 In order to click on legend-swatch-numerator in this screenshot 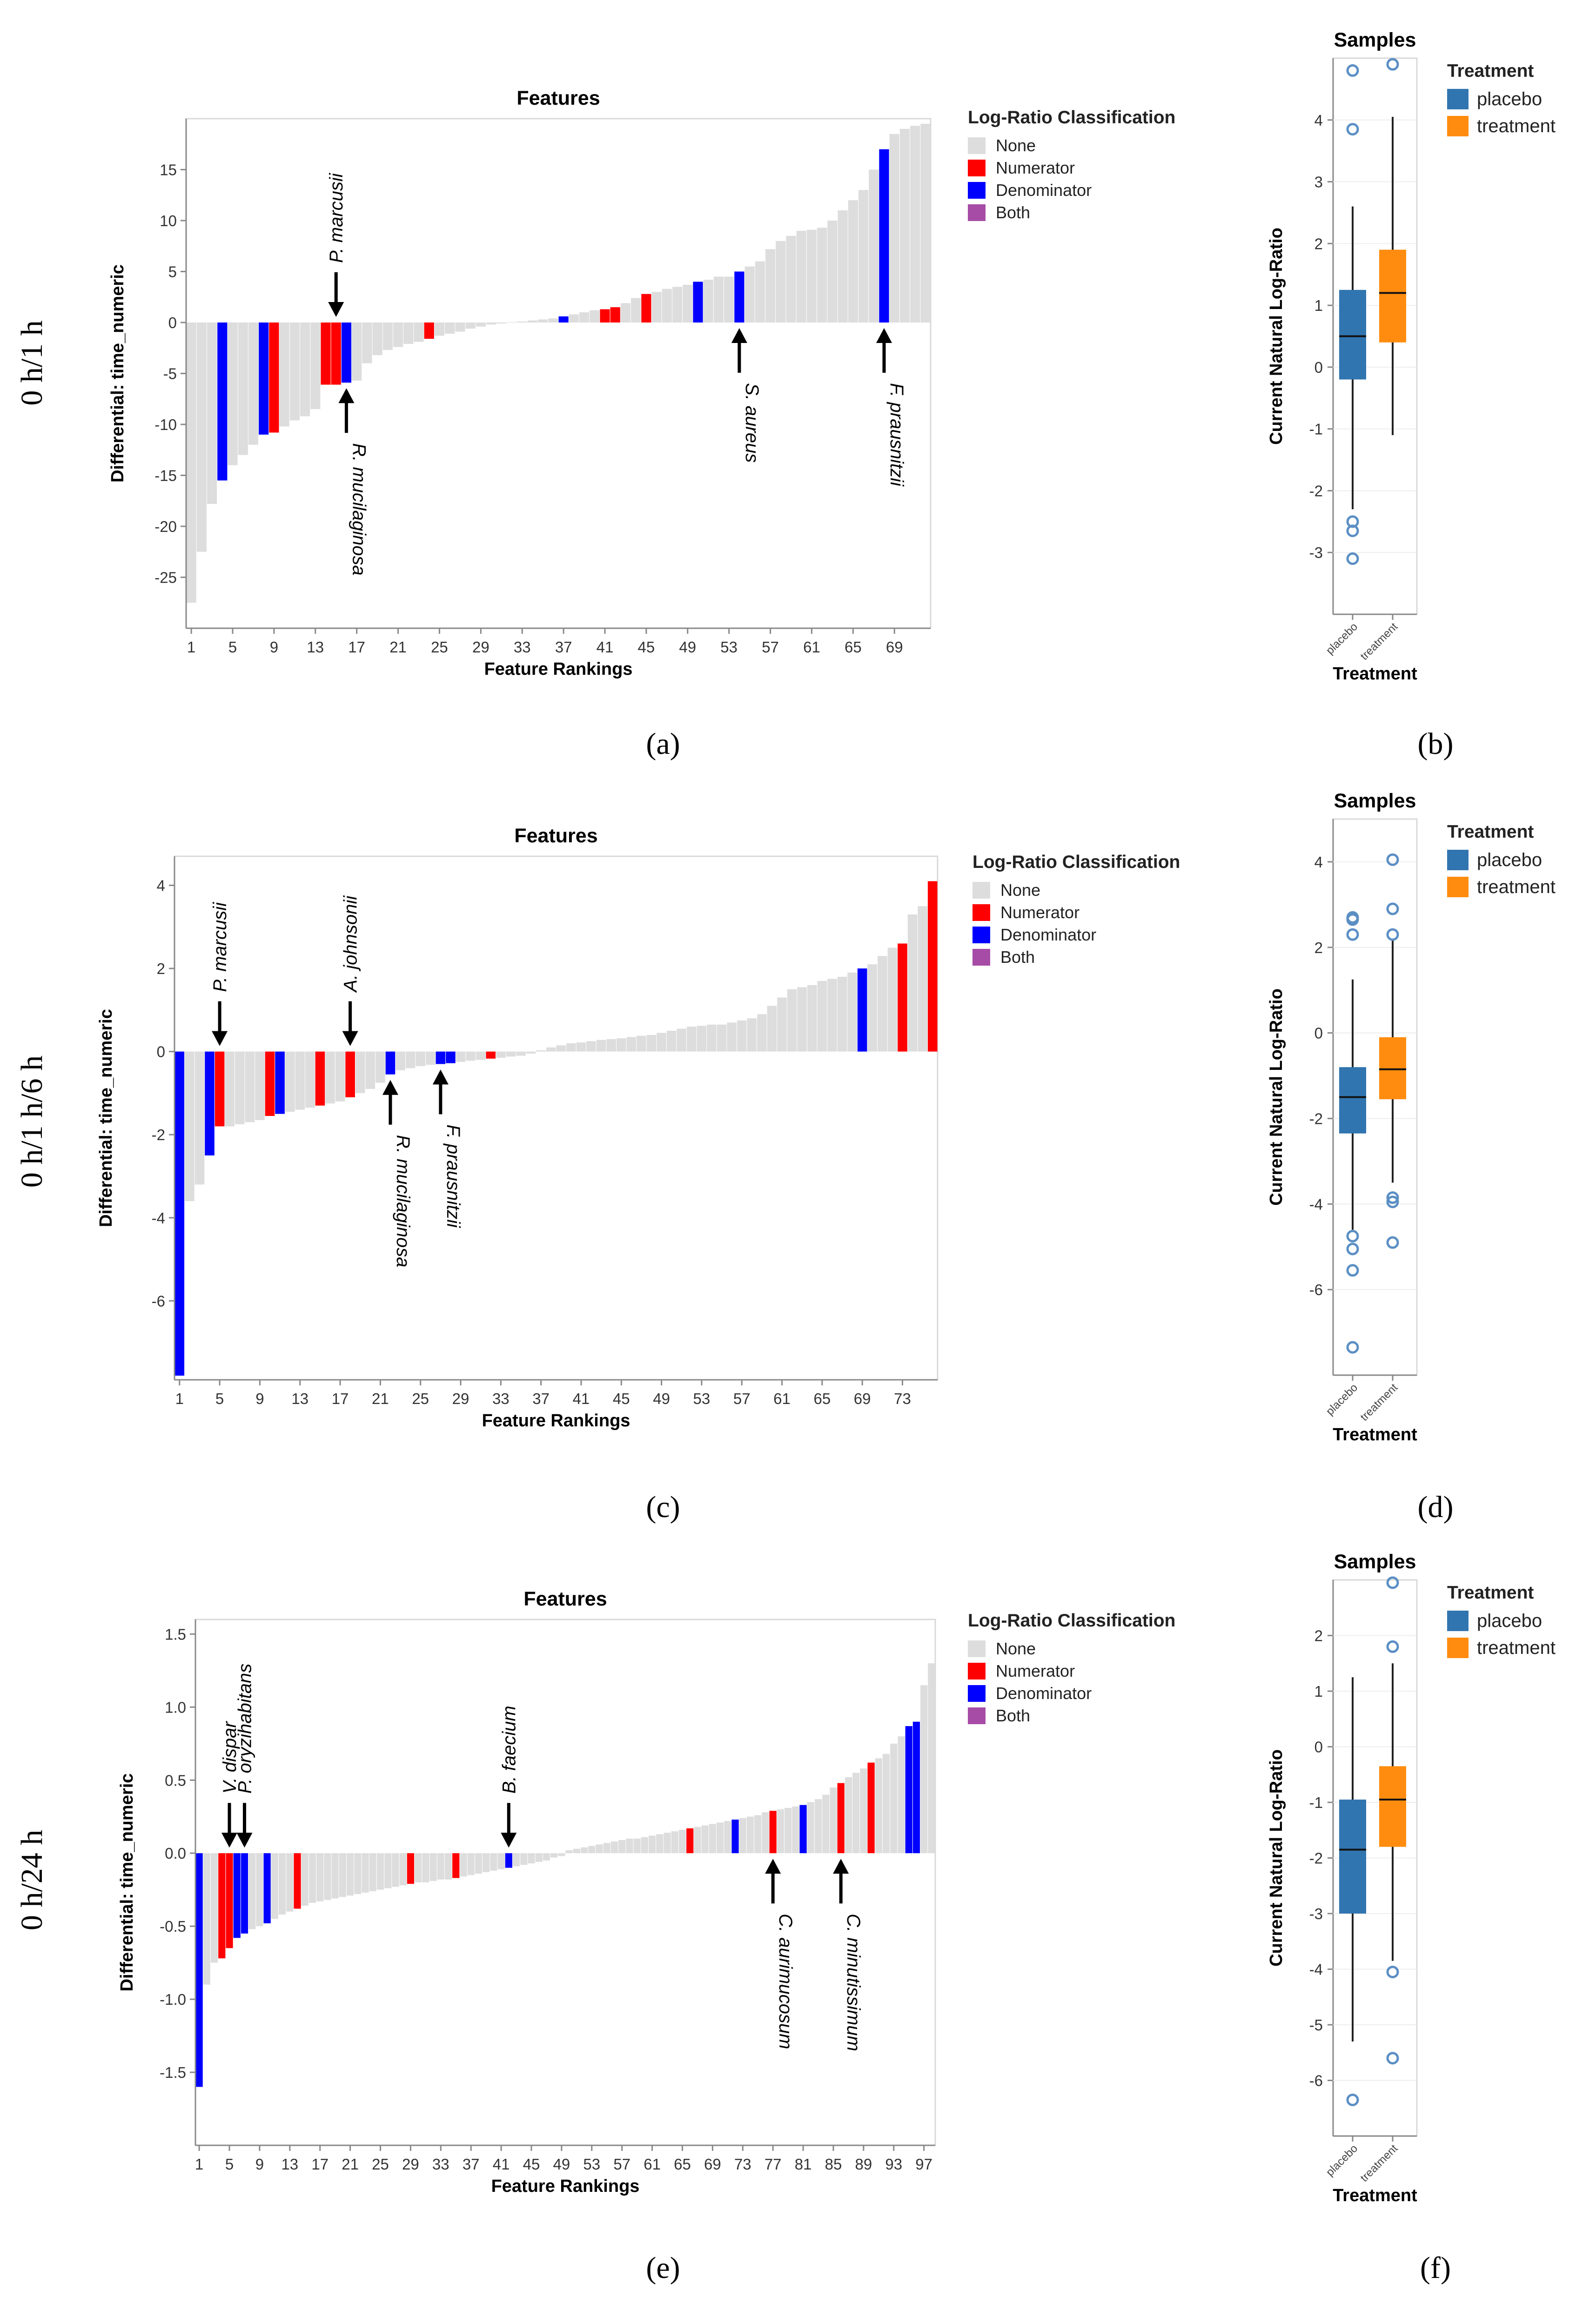, I will do `click(977, 168)`.